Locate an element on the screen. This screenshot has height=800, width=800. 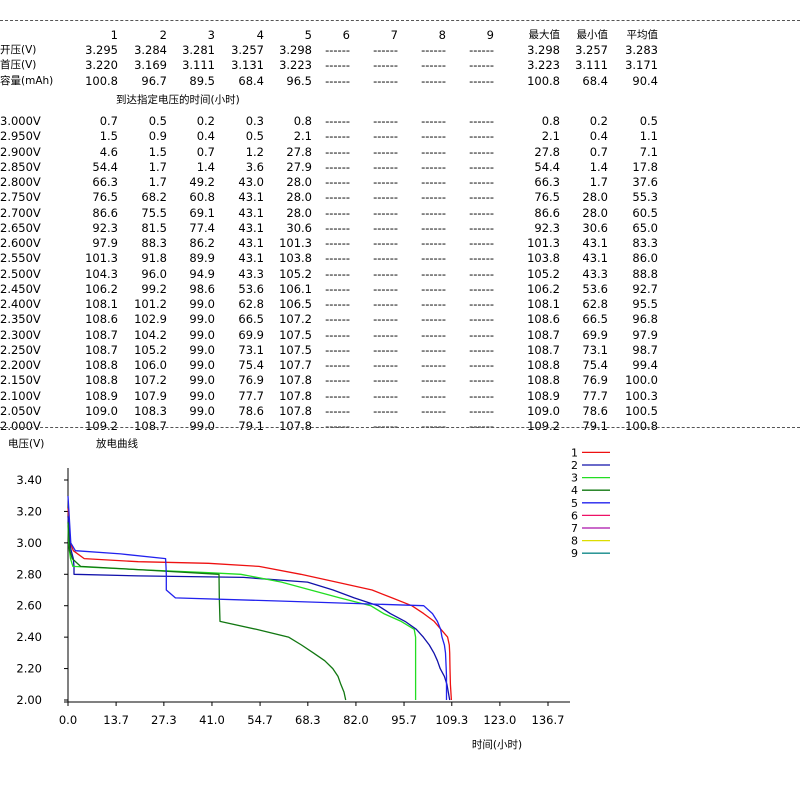
row-label: 2.450V is located at coordinates (20, 288).